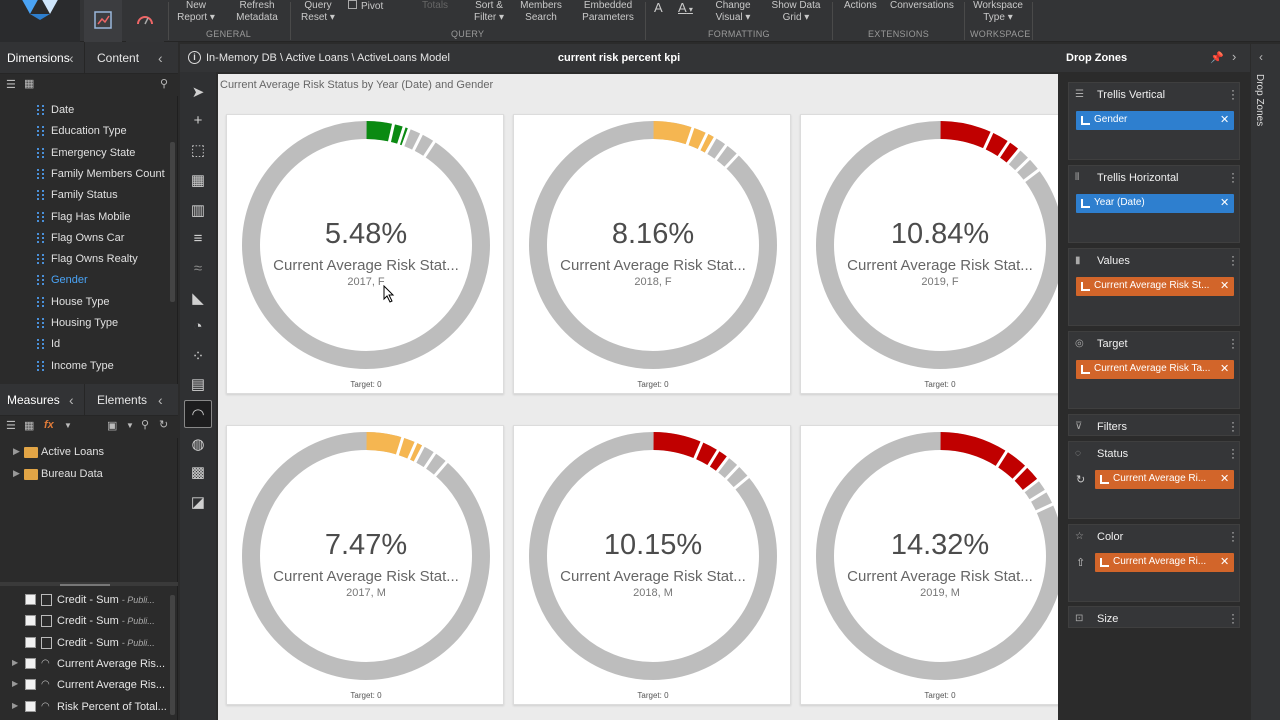  Describe the element at coordinates (49, 425) in the screenshot. I see `formula-icon: fx` at that location.